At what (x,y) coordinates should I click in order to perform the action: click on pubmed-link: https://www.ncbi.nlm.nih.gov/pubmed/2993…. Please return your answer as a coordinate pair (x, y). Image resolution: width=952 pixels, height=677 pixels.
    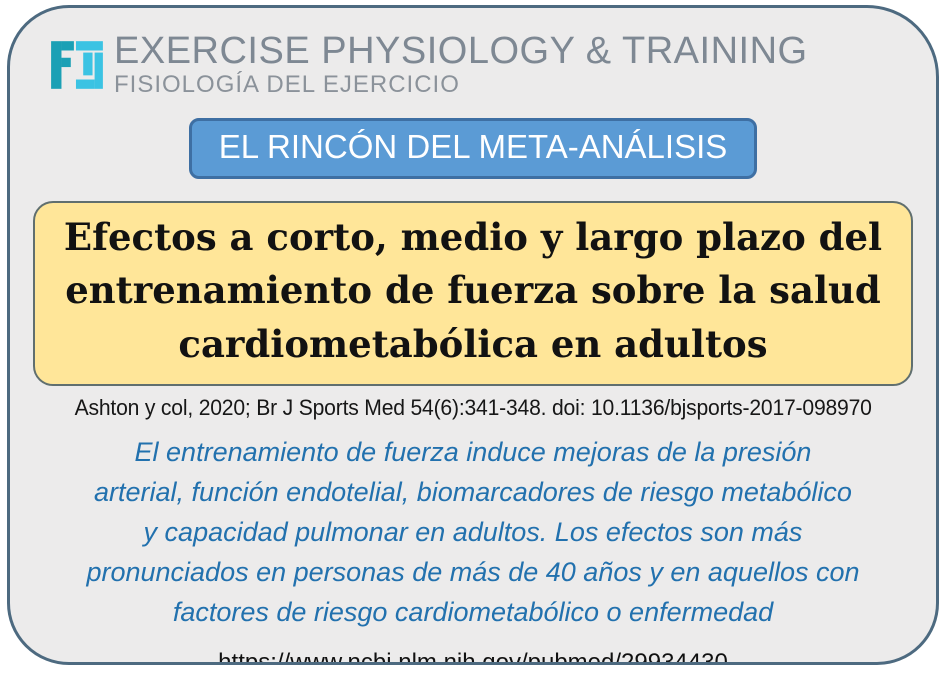
    Looking at the image, I should click on (473, 656).